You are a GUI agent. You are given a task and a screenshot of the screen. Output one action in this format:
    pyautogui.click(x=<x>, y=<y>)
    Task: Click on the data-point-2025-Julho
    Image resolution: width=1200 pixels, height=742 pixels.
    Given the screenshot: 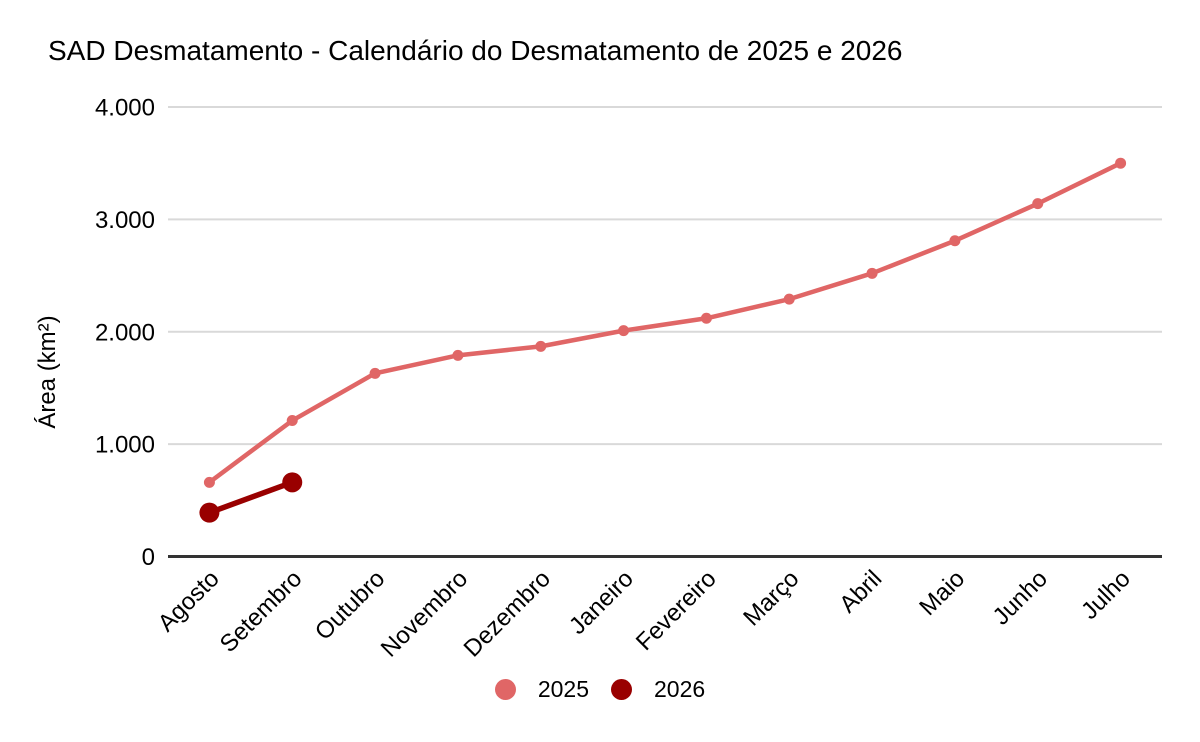 What is the action you would take?
    pyautogui.click(x=1121, y=163)
    